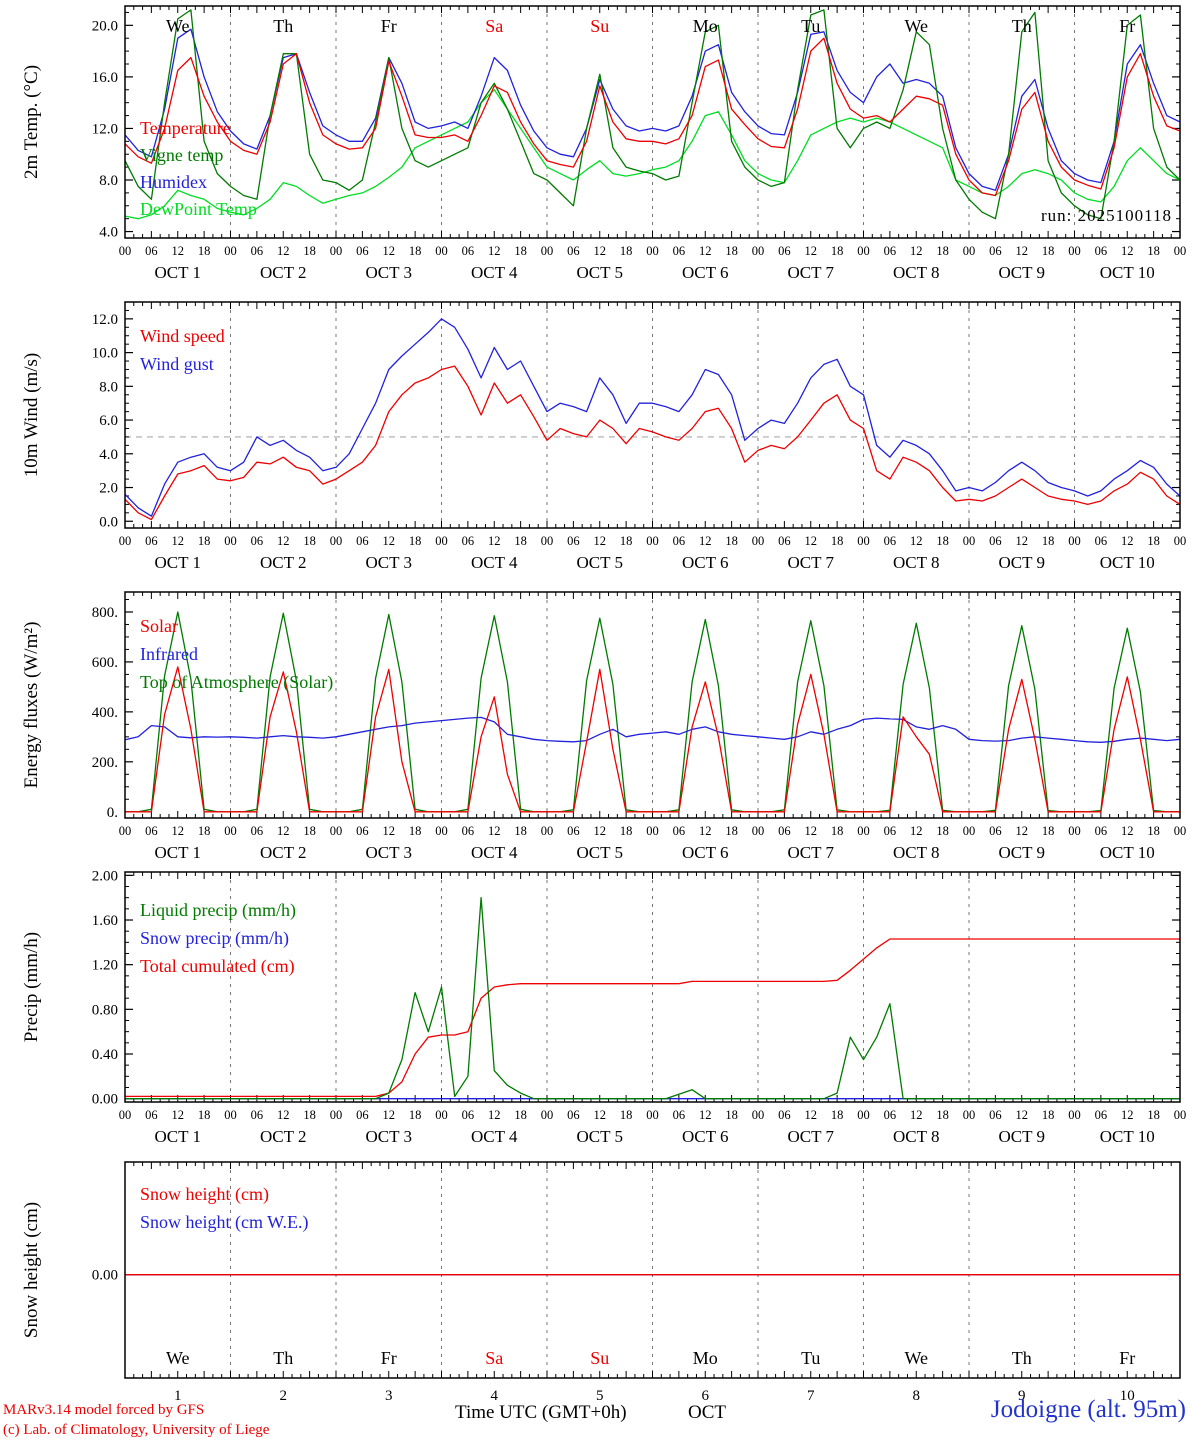 The image size is (1194, 1440). What do you see at coordinates (185, 128) in the screenshot?
I see `legend-temperature-0: Temperature` at bounding box center [185, 128].